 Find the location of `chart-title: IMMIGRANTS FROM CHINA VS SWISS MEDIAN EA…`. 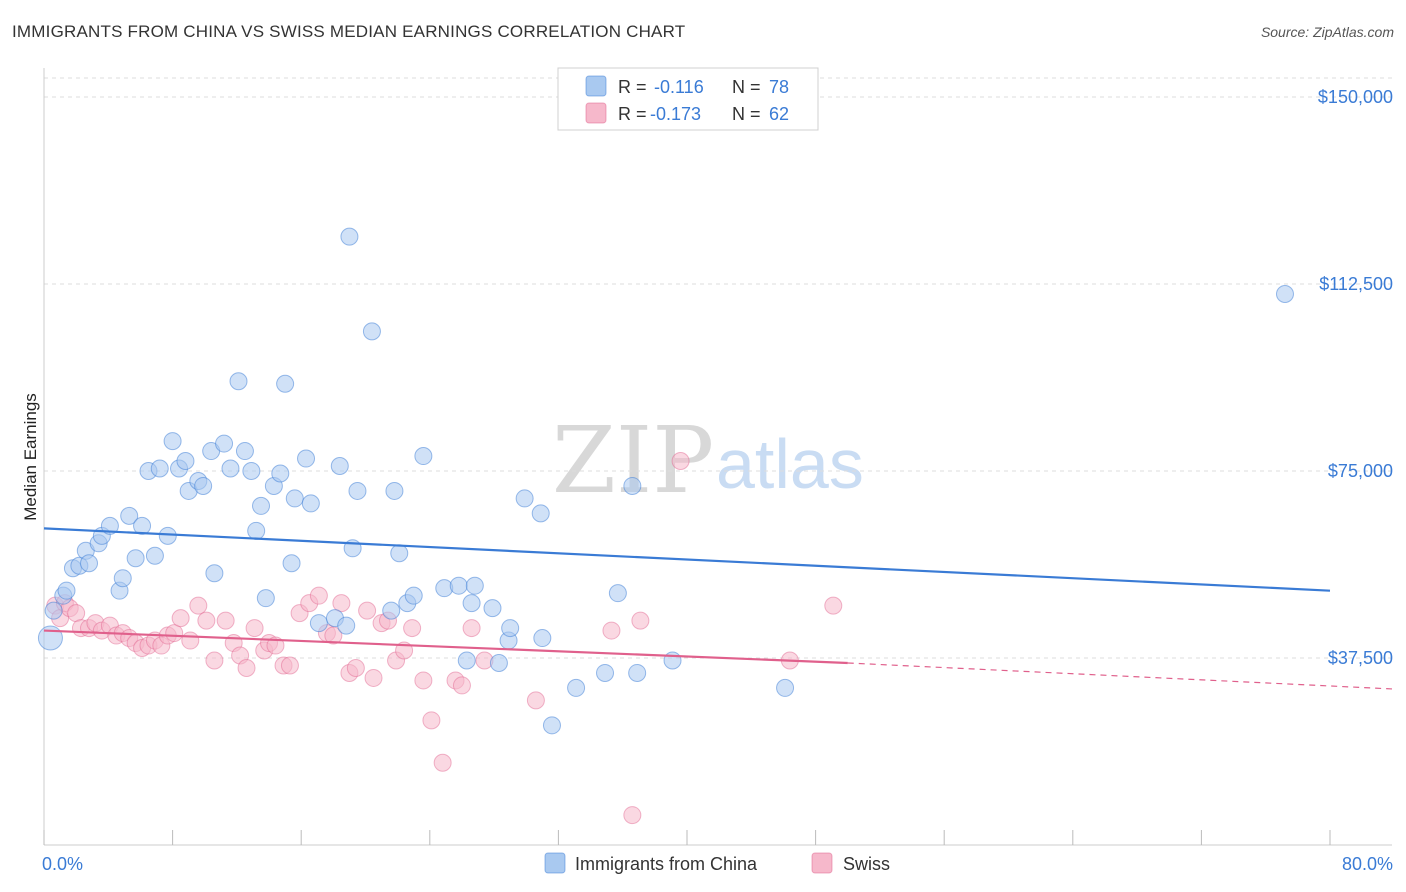

chart-title: IMMIGRANTS FROM CHINA VS SWISS MEDIAN EA… is located at coordinates (349, 31).